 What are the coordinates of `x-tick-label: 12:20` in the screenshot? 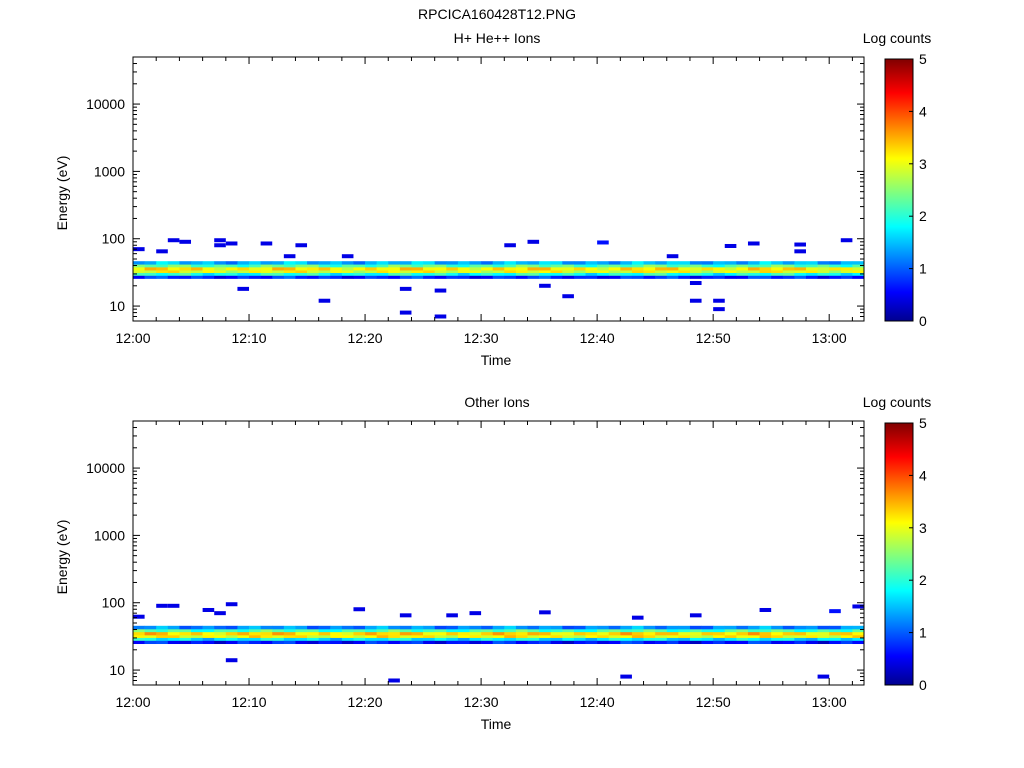 It's located at (365, 702).